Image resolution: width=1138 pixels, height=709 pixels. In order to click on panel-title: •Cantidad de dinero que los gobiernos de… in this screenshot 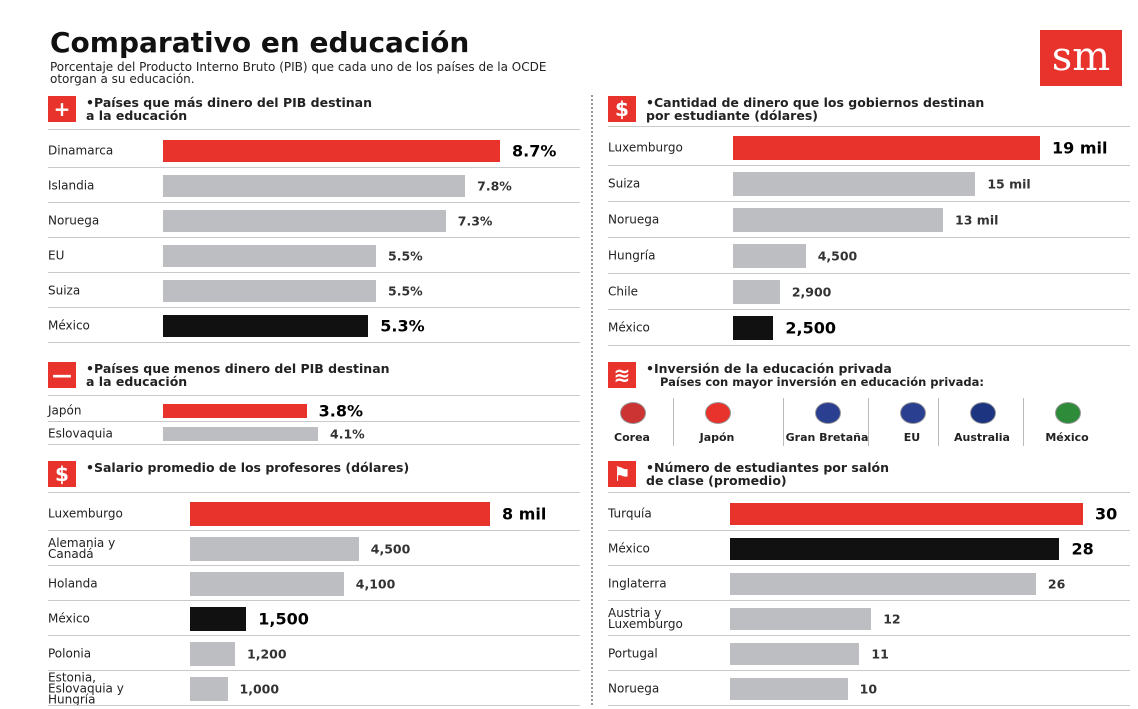, I will do `click(815, 109)`.